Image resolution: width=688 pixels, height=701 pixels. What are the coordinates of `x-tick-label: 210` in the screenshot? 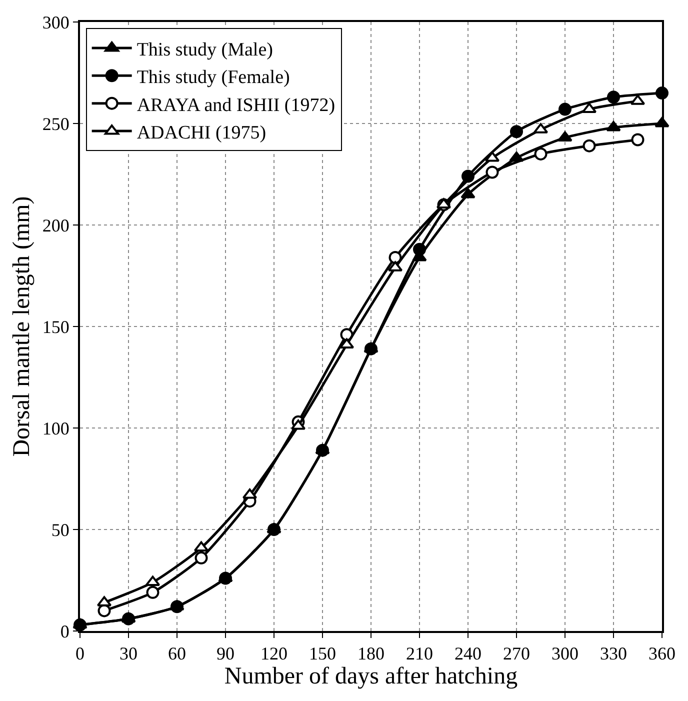 It's located at (419, 654).